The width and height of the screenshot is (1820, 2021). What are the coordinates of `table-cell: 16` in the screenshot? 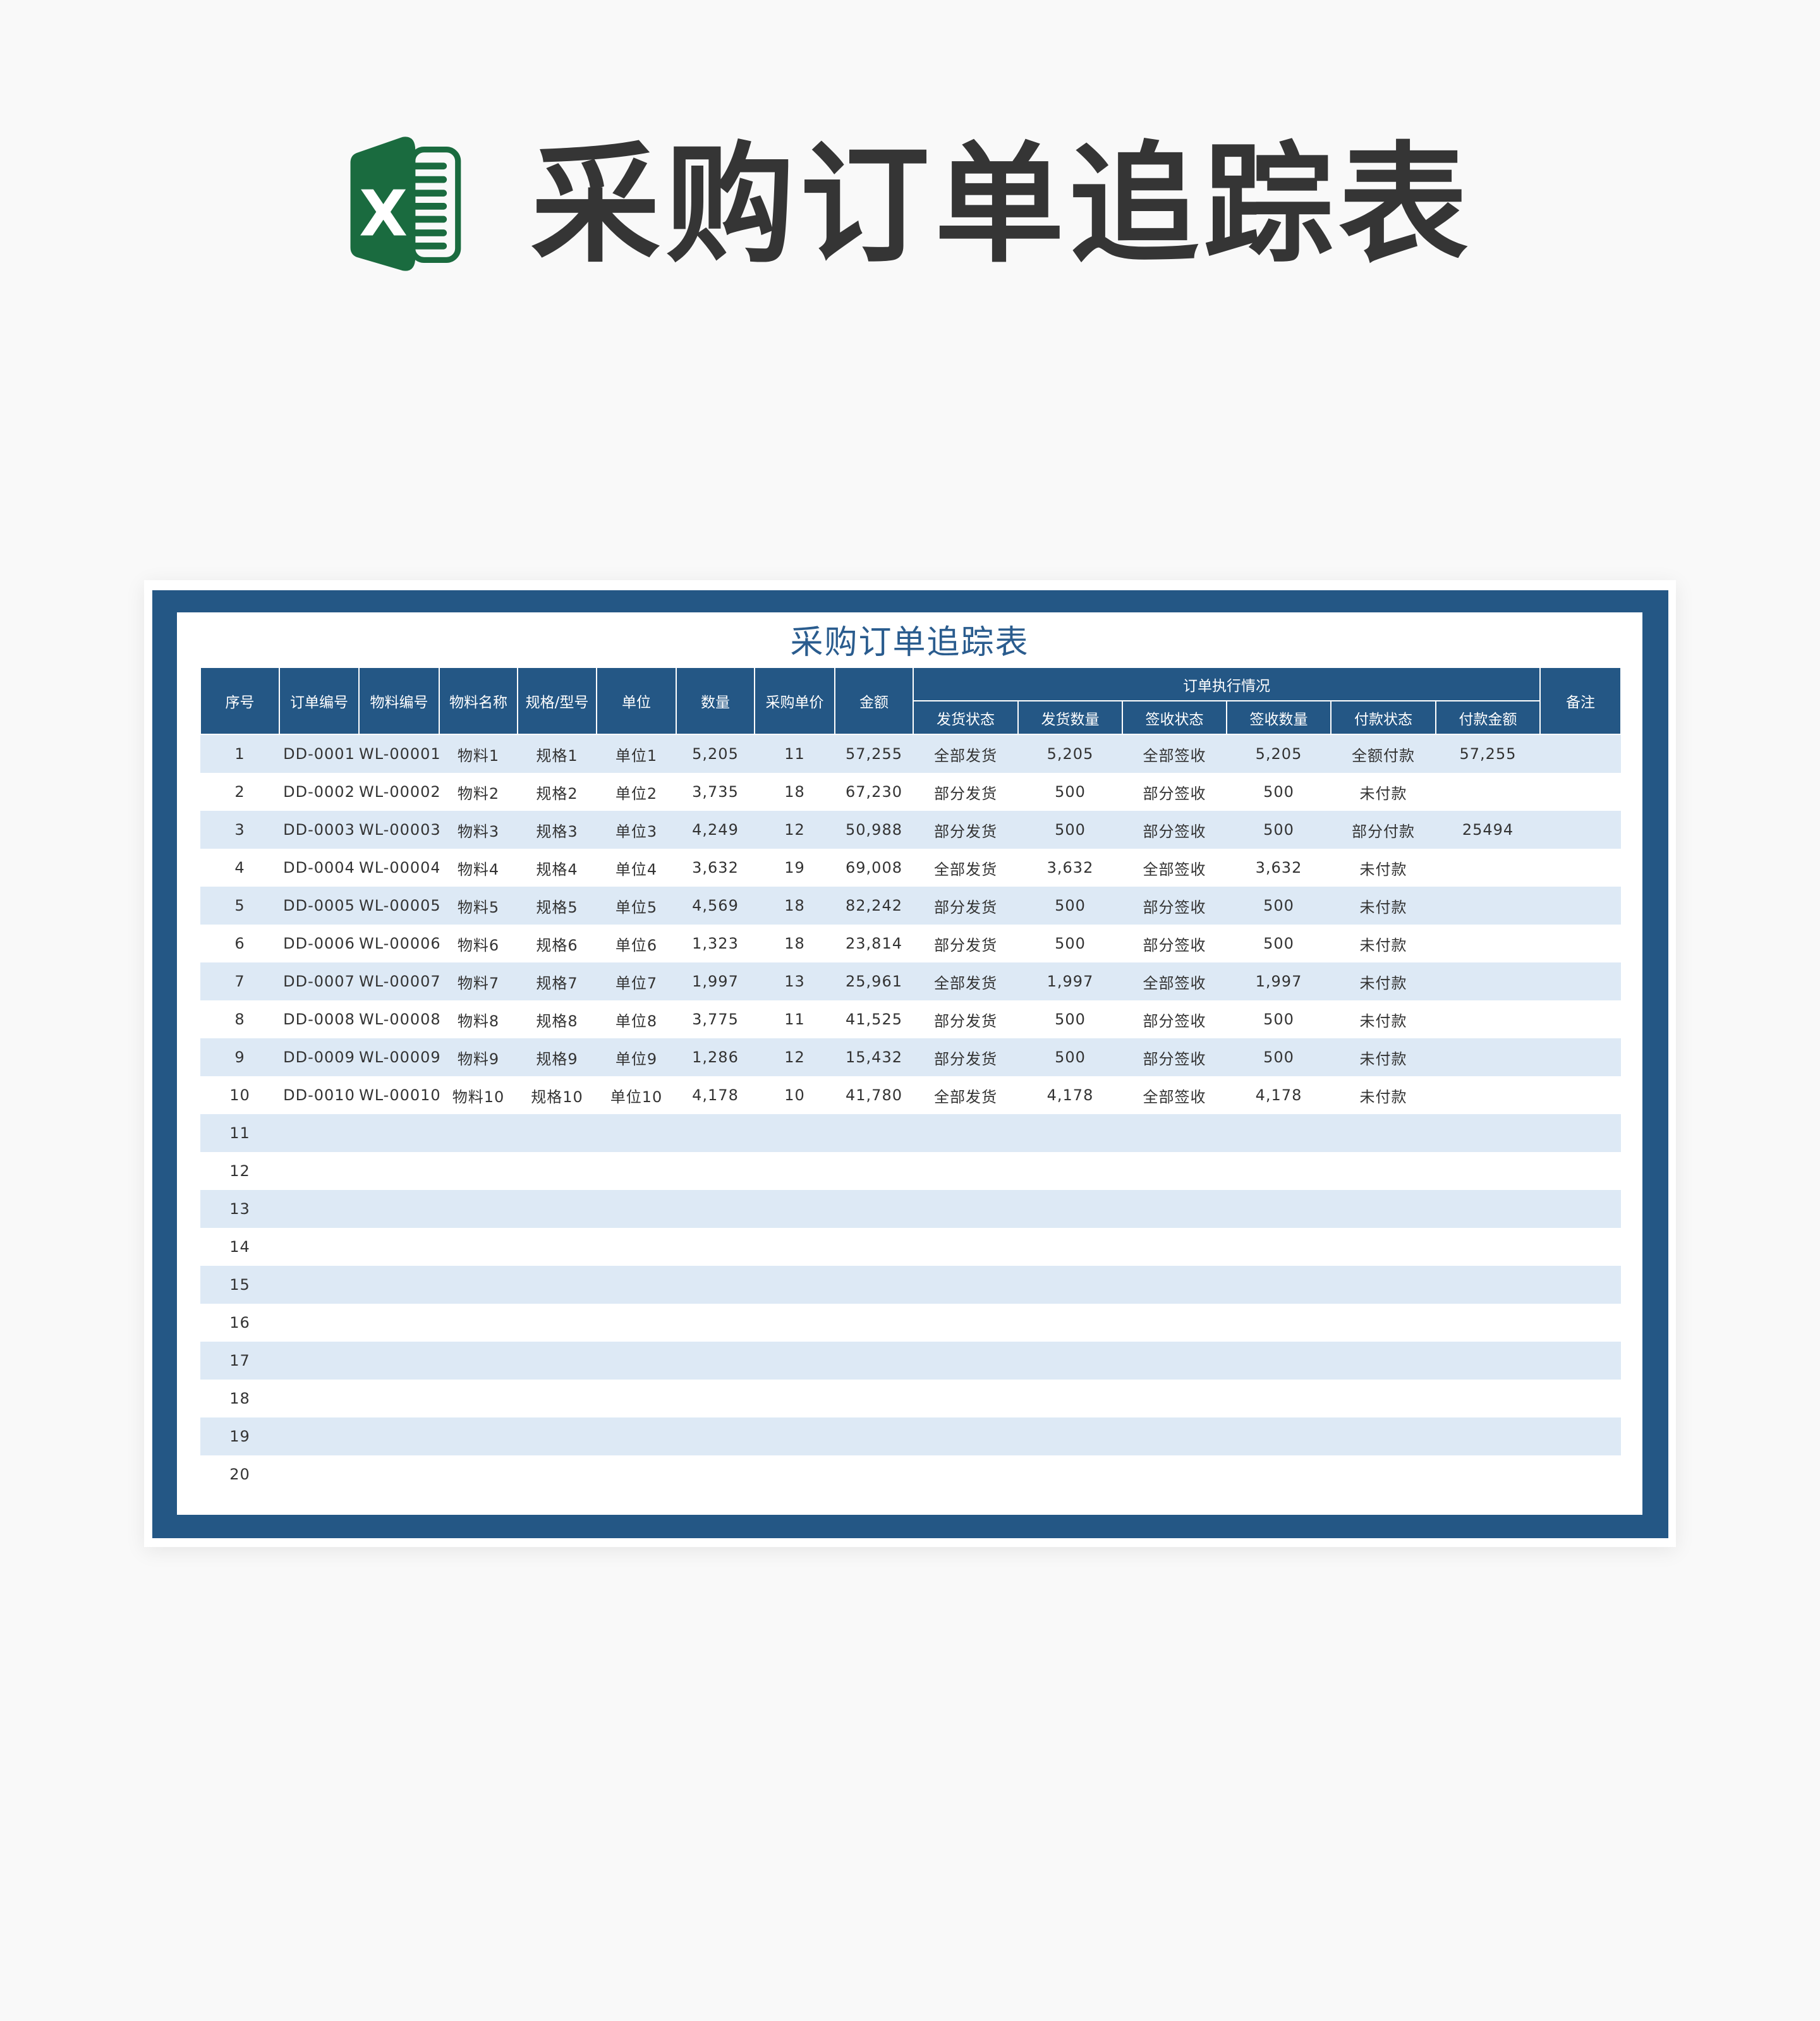 It's located at (239, 1323).